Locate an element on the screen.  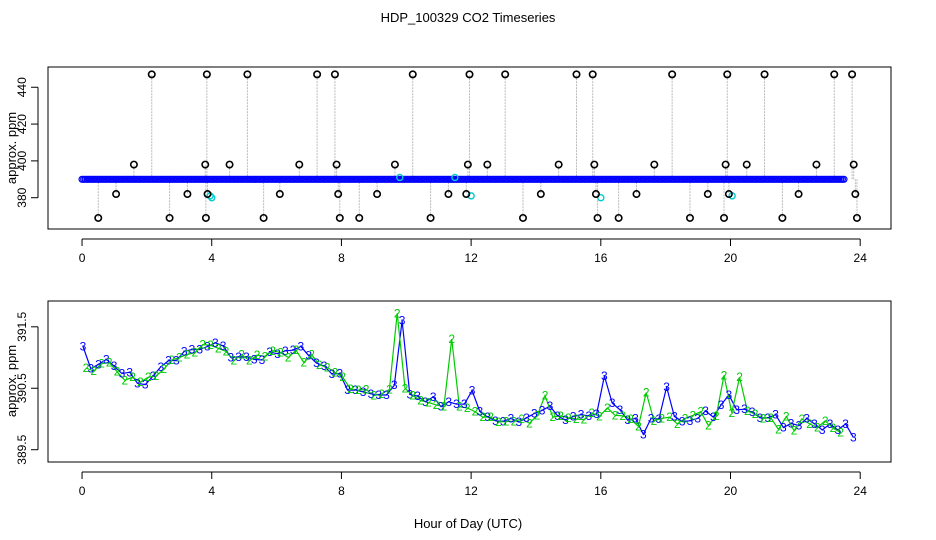
top-x-tick-label: 20 is located at coordinates (731, 258).